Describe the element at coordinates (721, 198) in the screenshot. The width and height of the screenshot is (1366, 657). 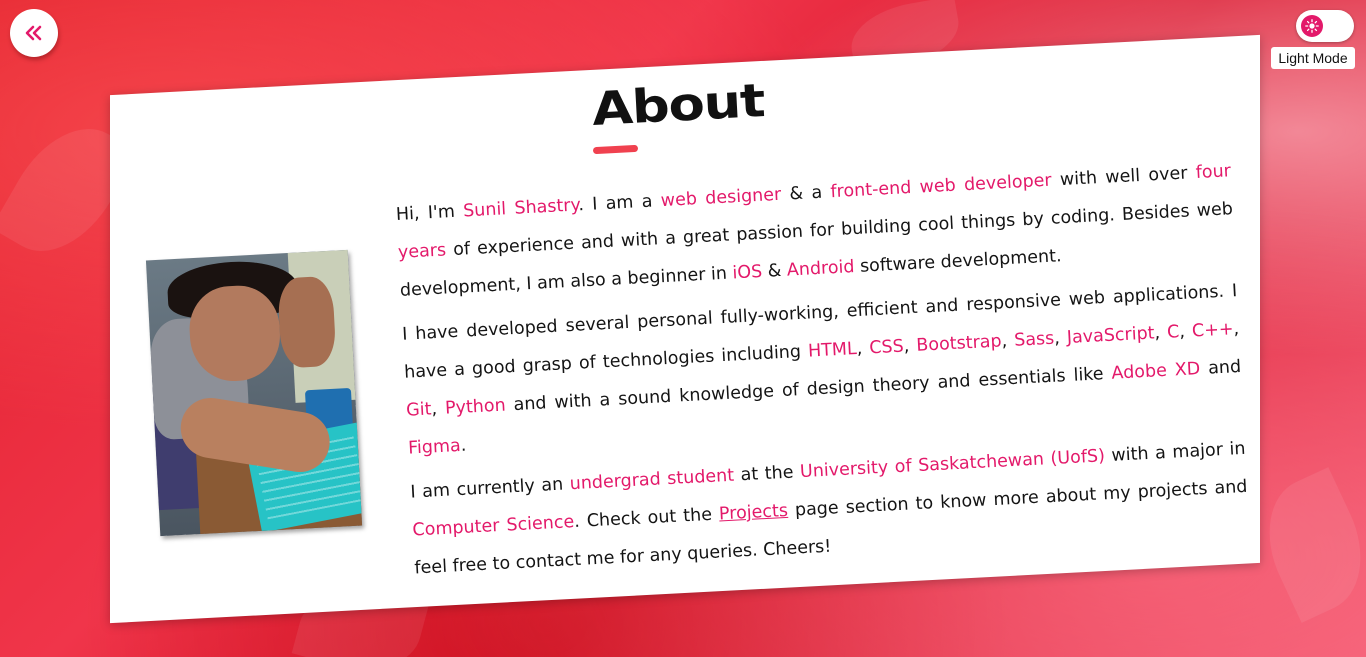
I see `highlight-text: web designer` at that location.